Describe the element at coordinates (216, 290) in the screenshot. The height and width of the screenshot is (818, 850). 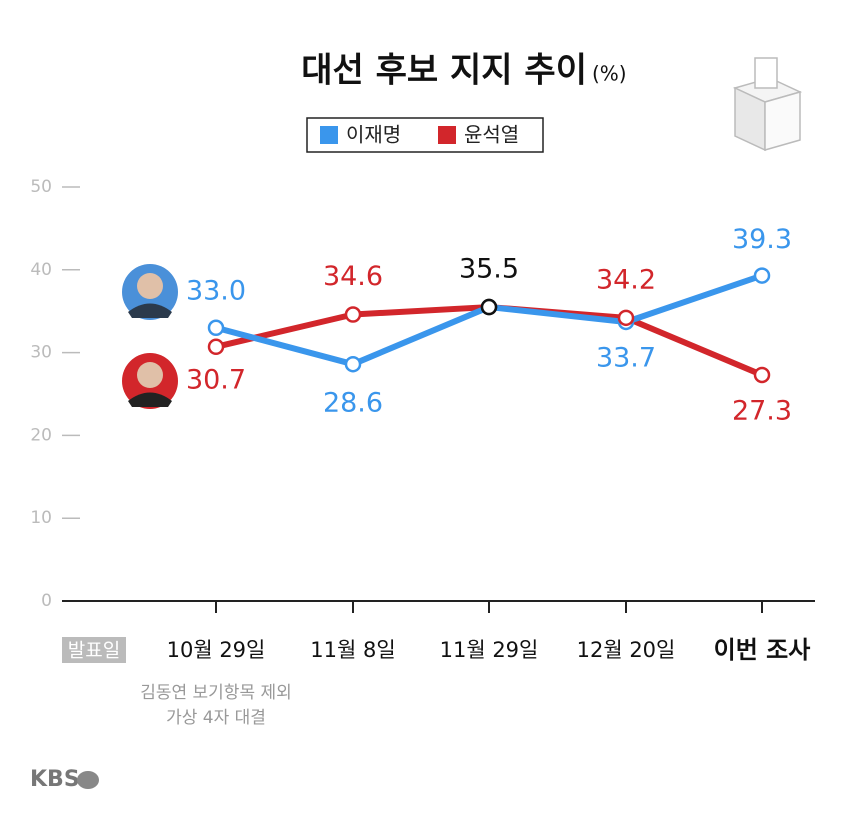
I see `value-label: 33.0` at that location.